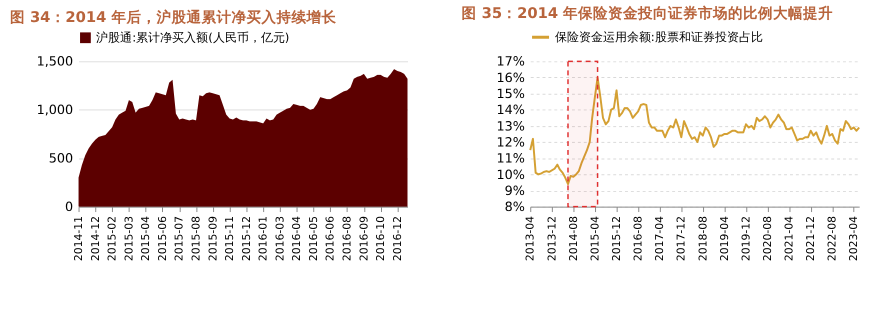 This screenshot has height=323, width=870. I want to click on x-tick-label: 2013-12, so click(551, 239).